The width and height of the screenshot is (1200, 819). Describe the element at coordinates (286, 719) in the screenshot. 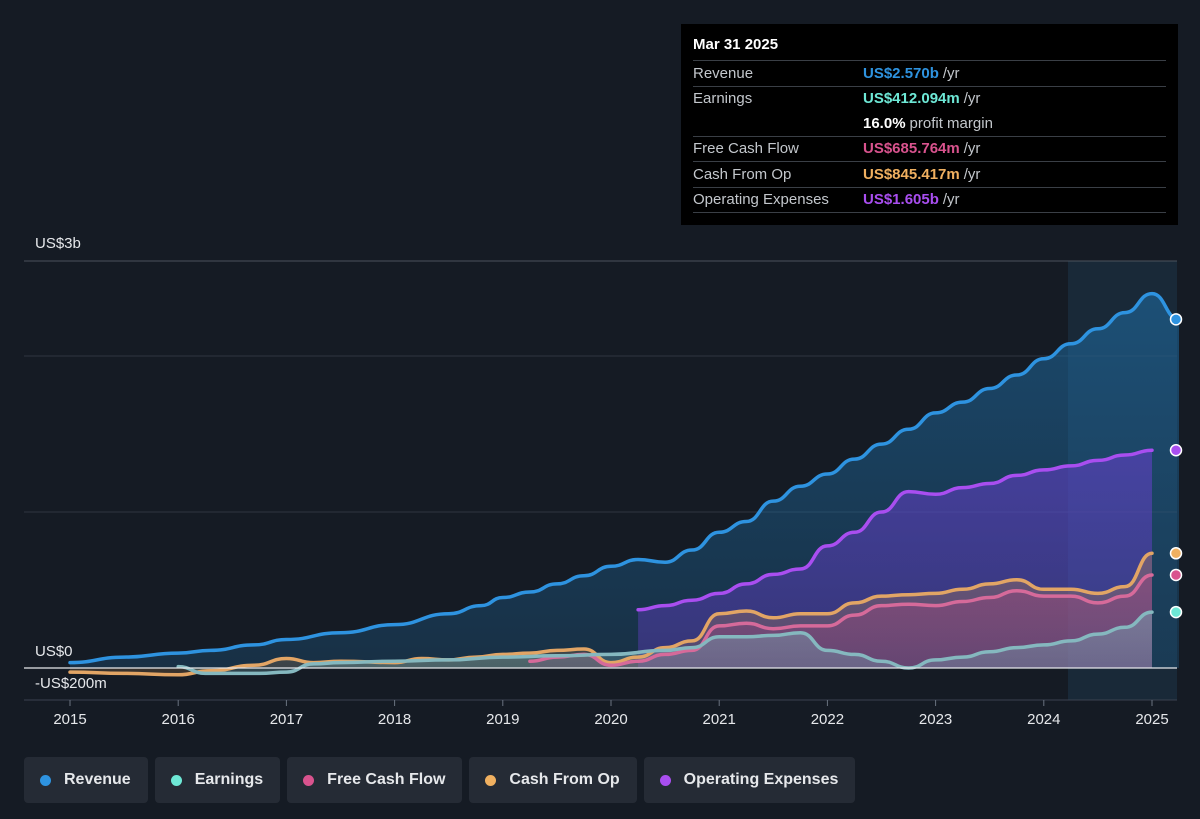

I see `x-tick-label: 2017` at that location.